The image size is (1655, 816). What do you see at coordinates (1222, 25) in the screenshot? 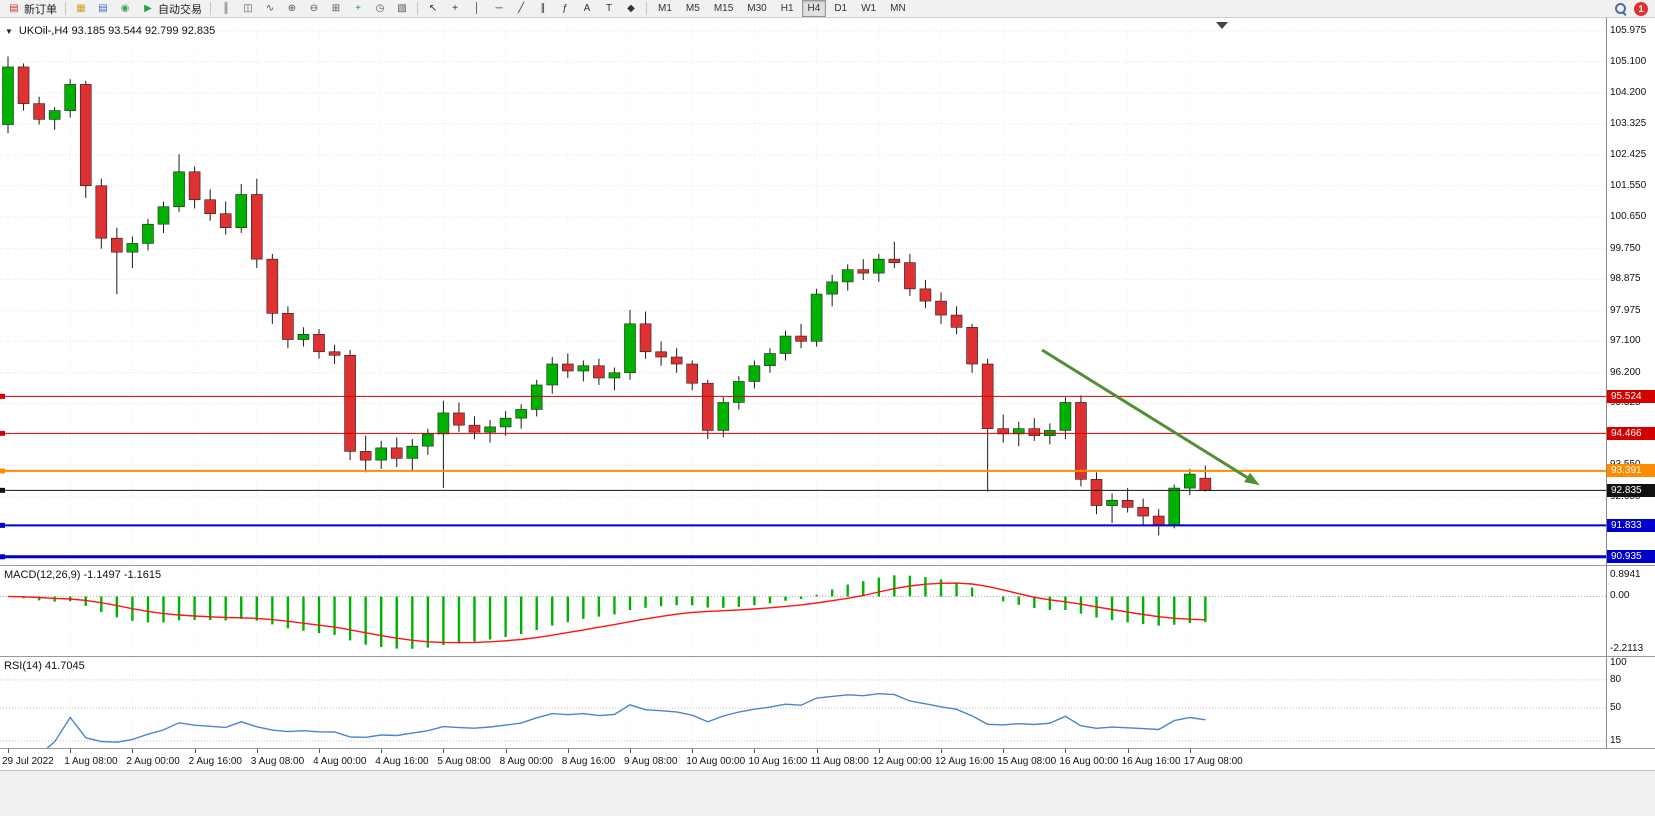
I see `chart-shift-marker` at bounding box center [1222, 25].